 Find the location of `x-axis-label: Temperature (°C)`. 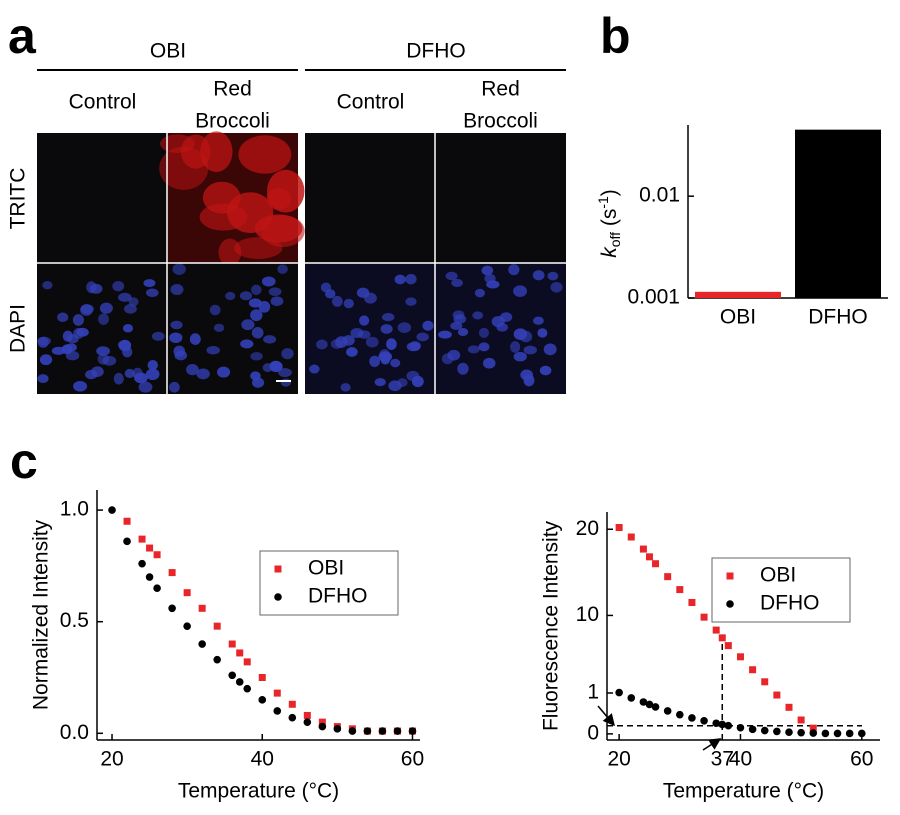

x-axis-label: Temperature (°C) is located at coordinates (743, 791).